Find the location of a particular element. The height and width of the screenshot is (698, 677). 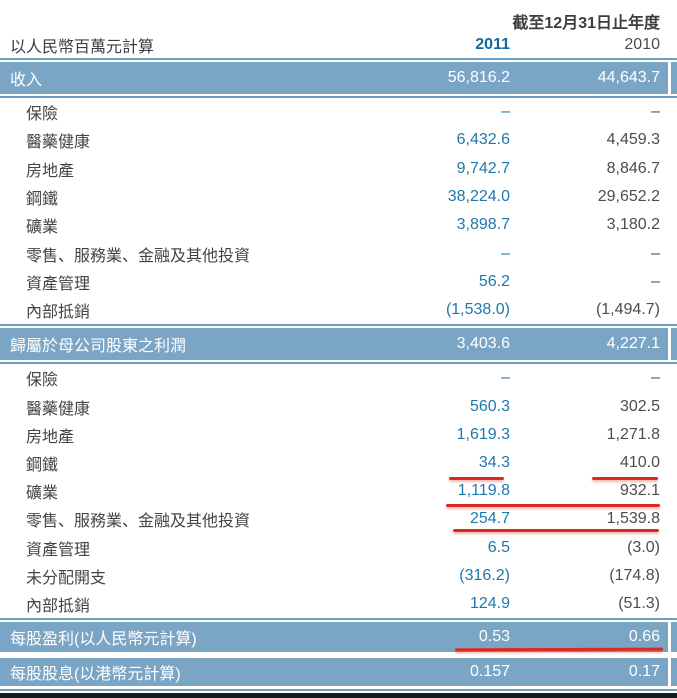

value-2010: 932.1 is located at coordinates (639, 491).